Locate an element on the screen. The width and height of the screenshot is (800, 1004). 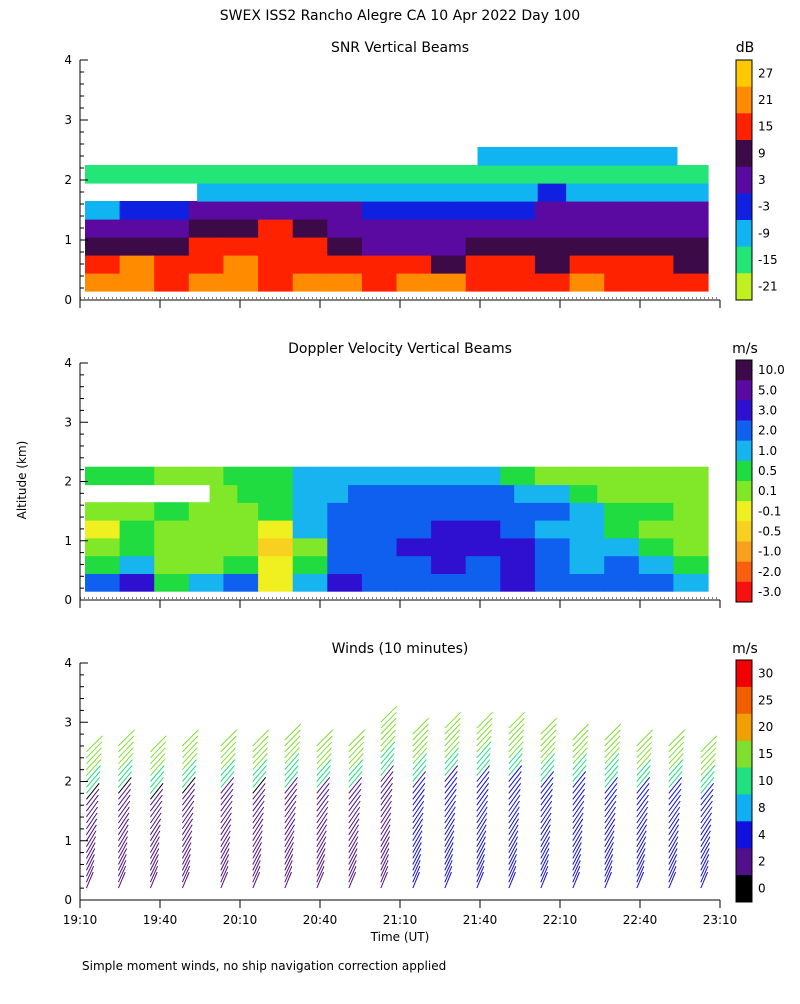
colorbar-label: 0 is located at coordinates (762, 889).